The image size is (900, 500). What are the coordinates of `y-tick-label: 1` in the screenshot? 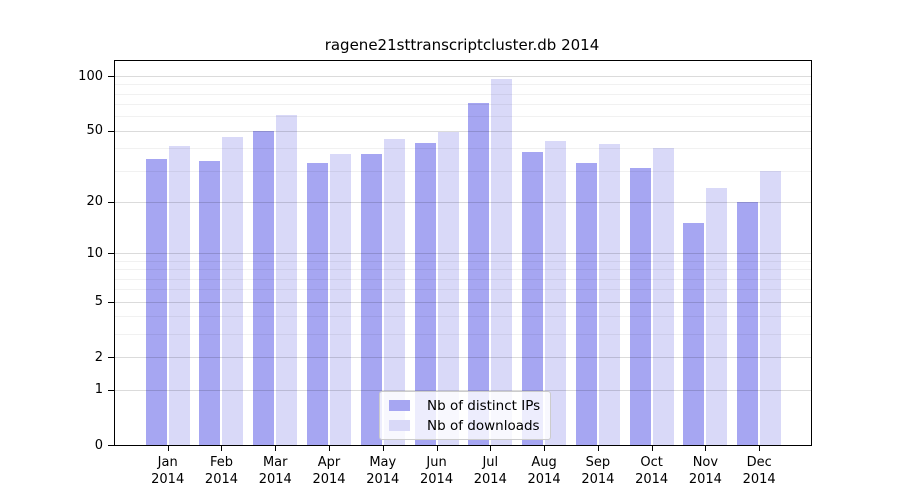 It's located at (98, 390).